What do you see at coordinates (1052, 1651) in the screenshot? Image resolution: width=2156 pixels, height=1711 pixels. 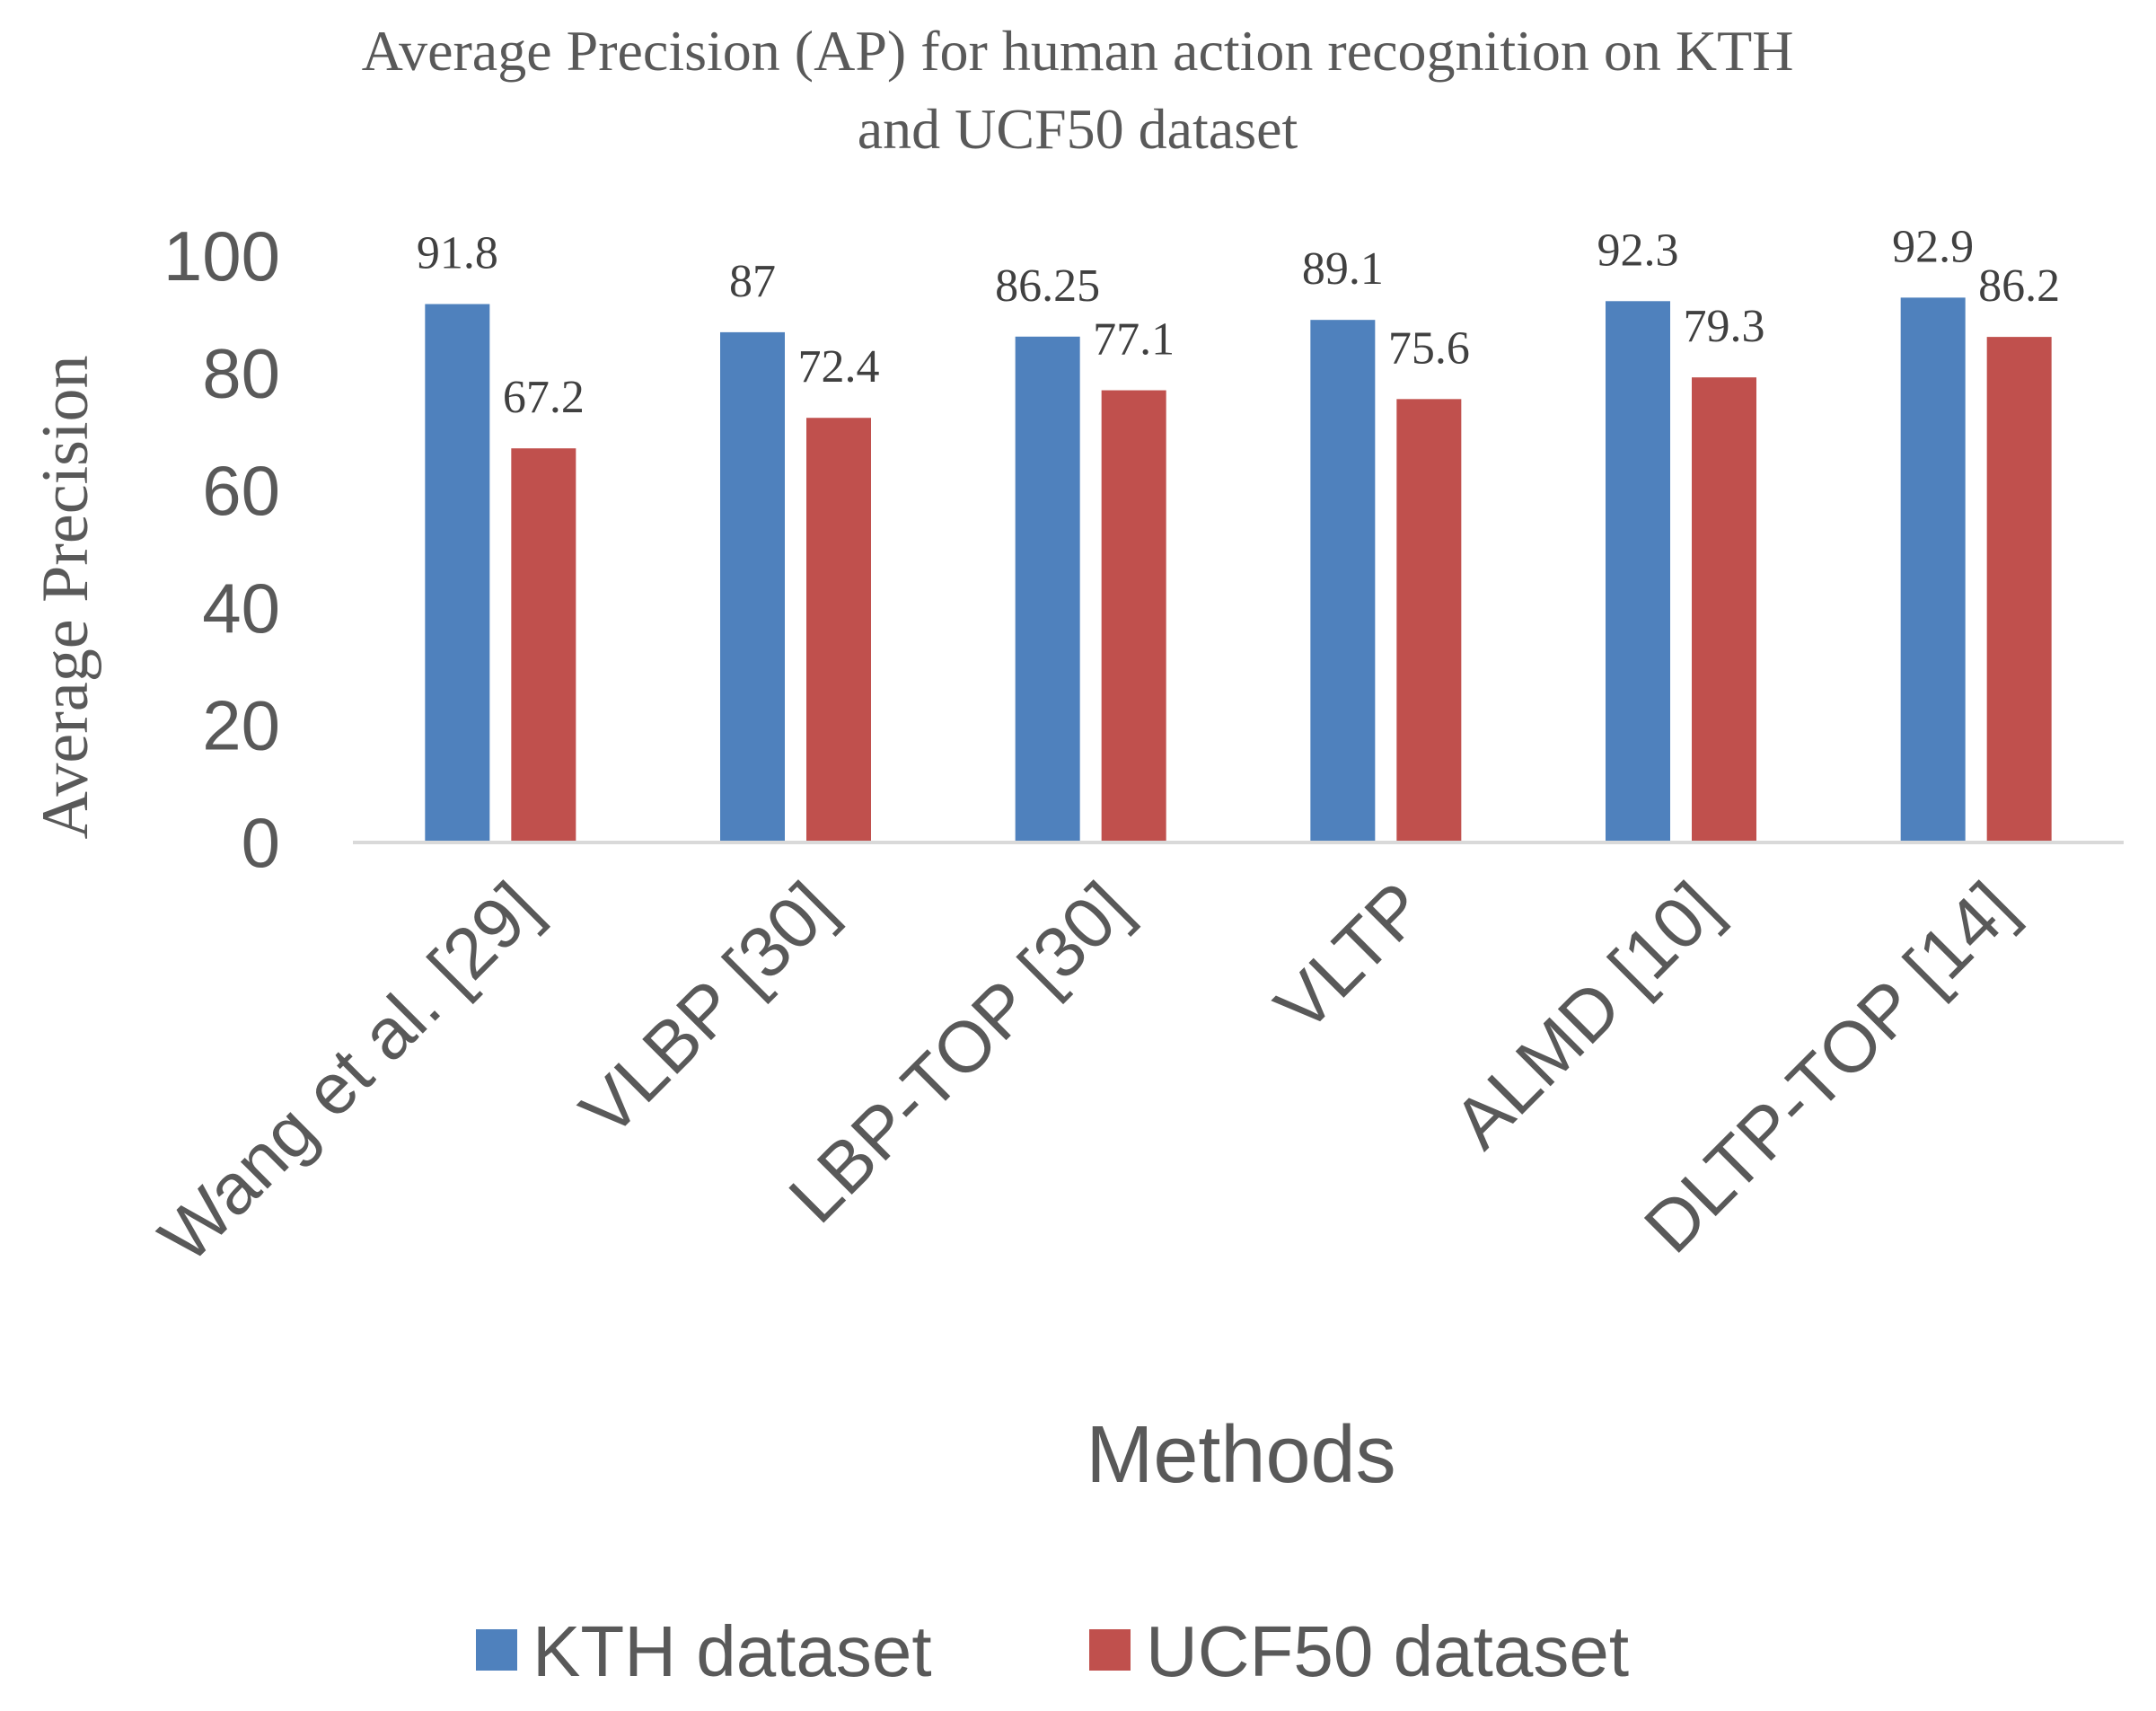 I see `legend: KTH dataset UCF50 dataset` at bounding box center [1052, 1651].